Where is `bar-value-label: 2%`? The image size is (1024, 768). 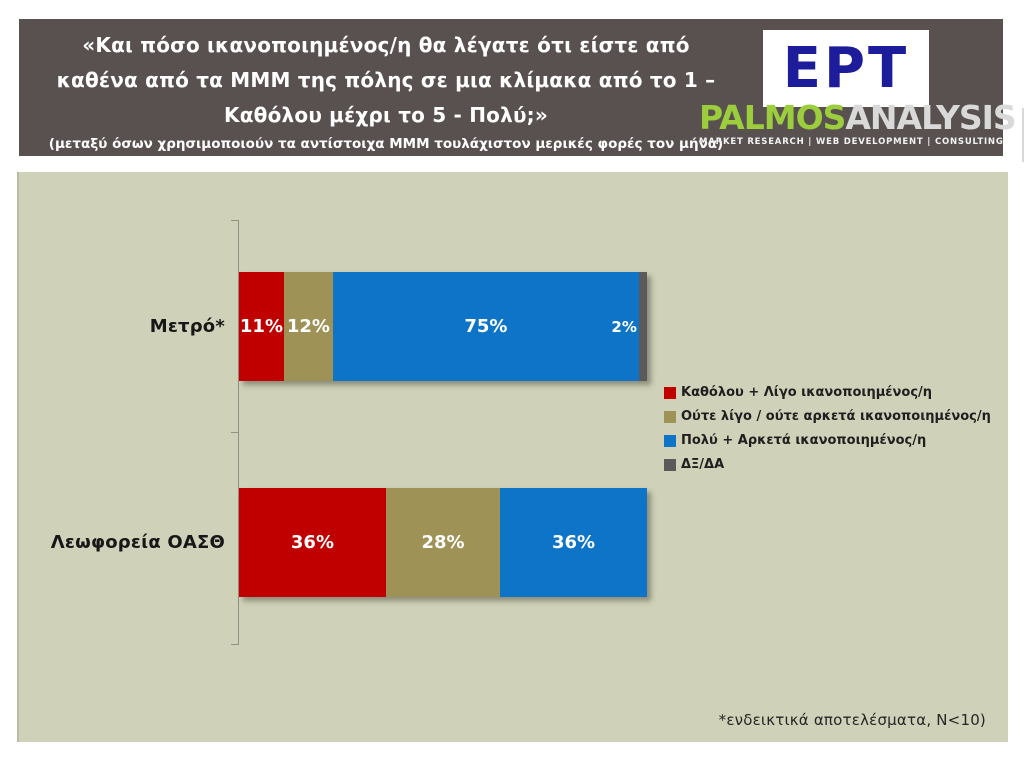 bar-value-label: 2% is located at coordinates (624, 326).